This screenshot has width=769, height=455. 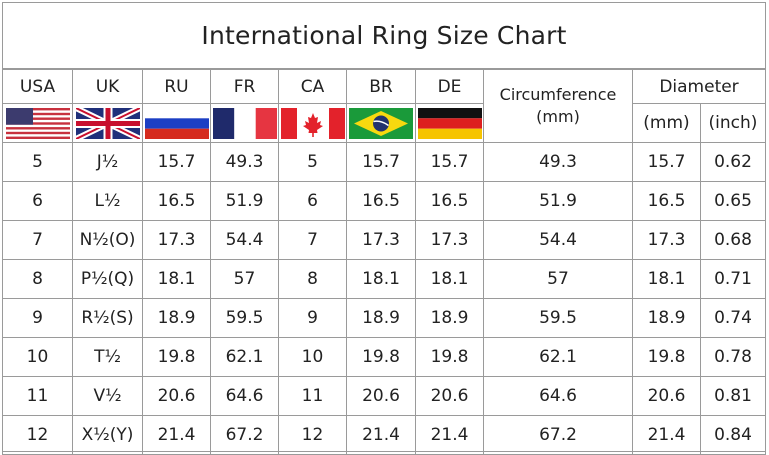 What do you see at coordinates (37, 435) in the screenshot?
I see `cell-usa: 12` at bounding box center [37, 435].